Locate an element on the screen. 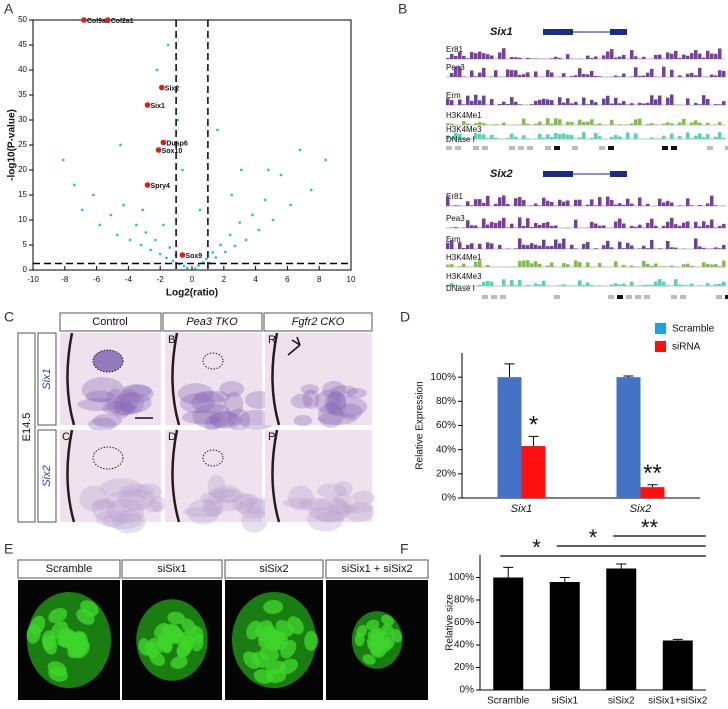 This screenshot has height=709, width=728. epithelium is located at coordinates (176, 476).